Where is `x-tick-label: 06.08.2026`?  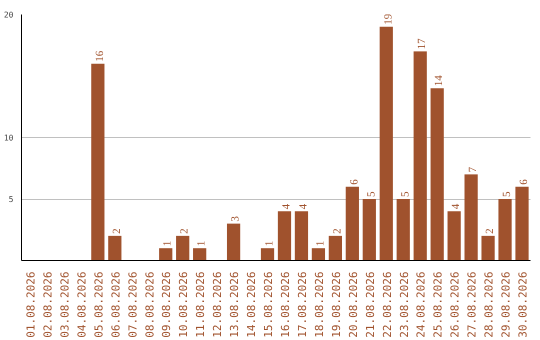
x-tick-label: 06.08.2026 is located at coordinates (115, 304).